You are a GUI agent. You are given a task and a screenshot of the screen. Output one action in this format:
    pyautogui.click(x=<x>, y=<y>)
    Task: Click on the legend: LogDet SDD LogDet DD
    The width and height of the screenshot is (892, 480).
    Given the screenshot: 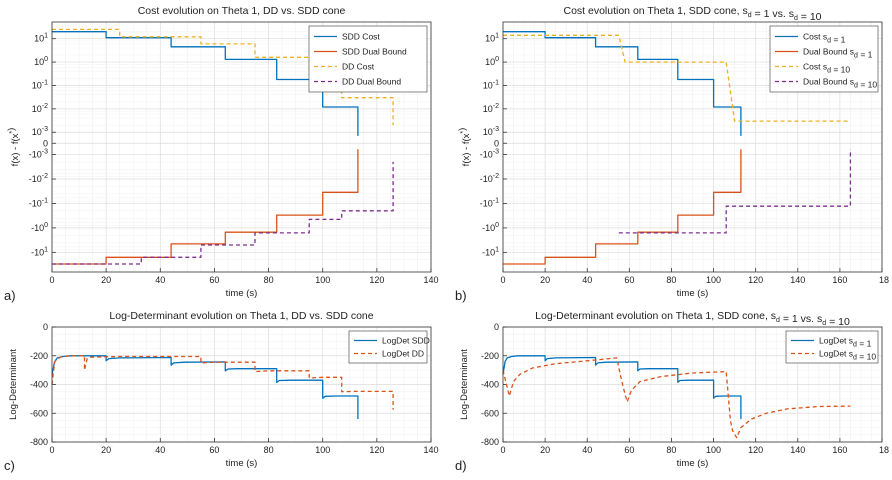 What is the action you would take?
    pyautogui.click(x=389, y=347)
    